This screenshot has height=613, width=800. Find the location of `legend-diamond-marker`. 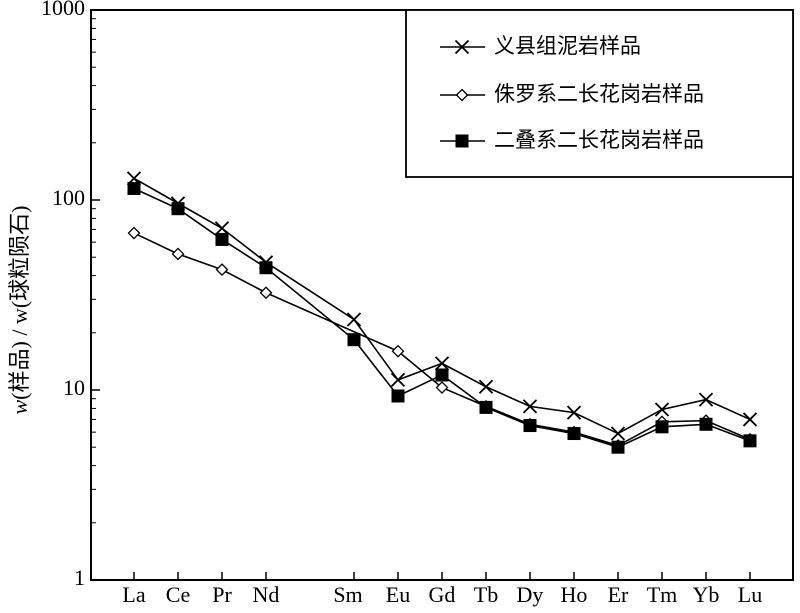

legend-diamond-marker is located at coordinates (462, 95).